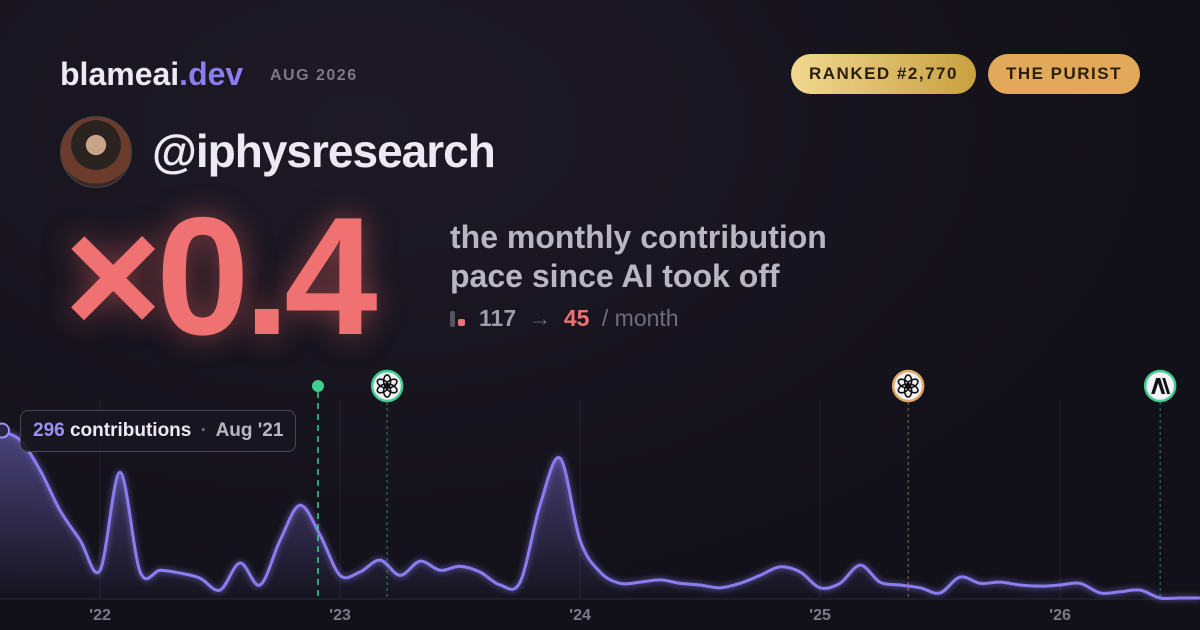 This screenshot has width=1200, height=630. I want to click on multiplier: ×0.4, so click(221, 276).